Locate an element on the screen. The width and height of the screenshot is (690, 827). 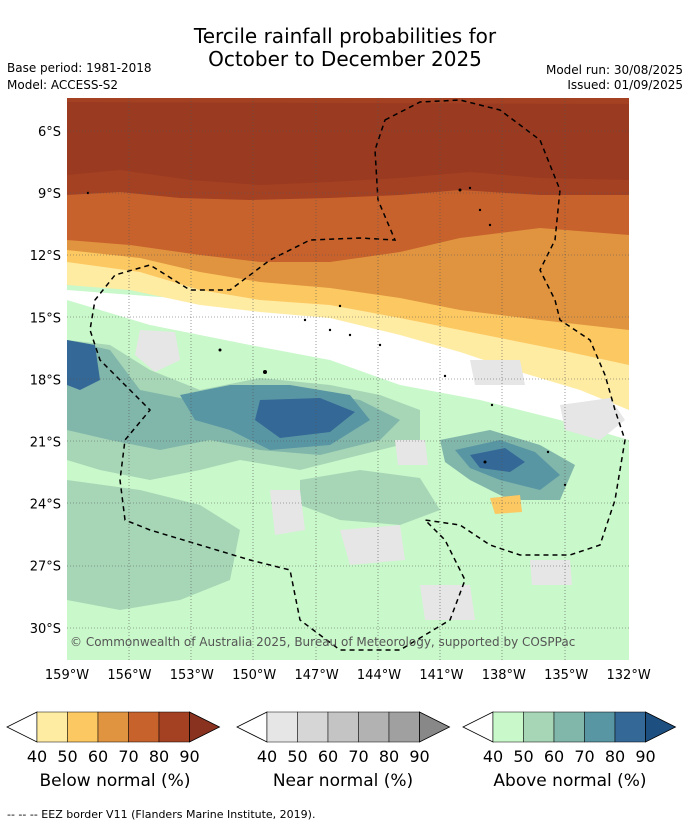
field-above-80-east is located at coordinates (497, 460).